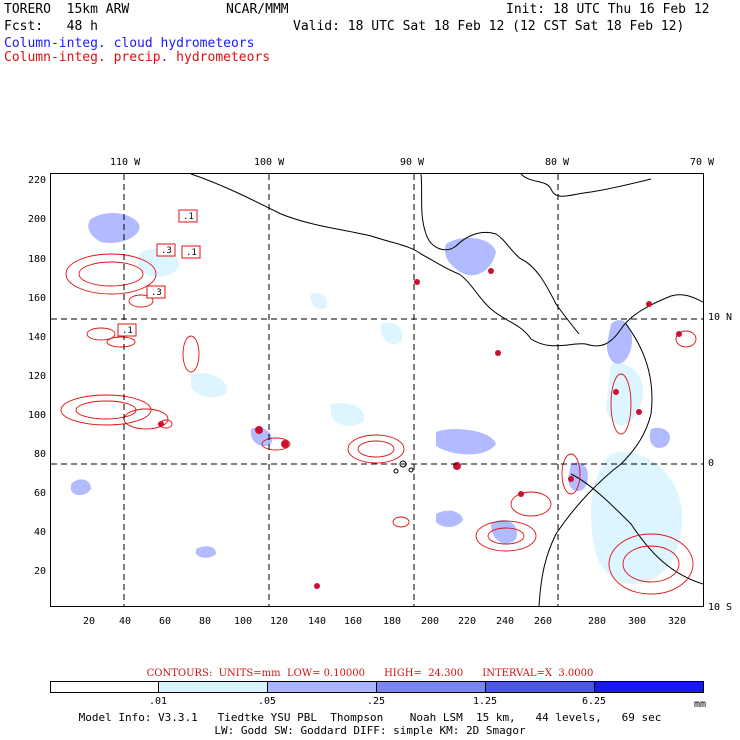 The width and height of the screenshot is (740, 740). What do you see at coordinates (702, 162) in the screenshot?
I see `lon-tick-label: 70 W` at bounding box center [702, 162].